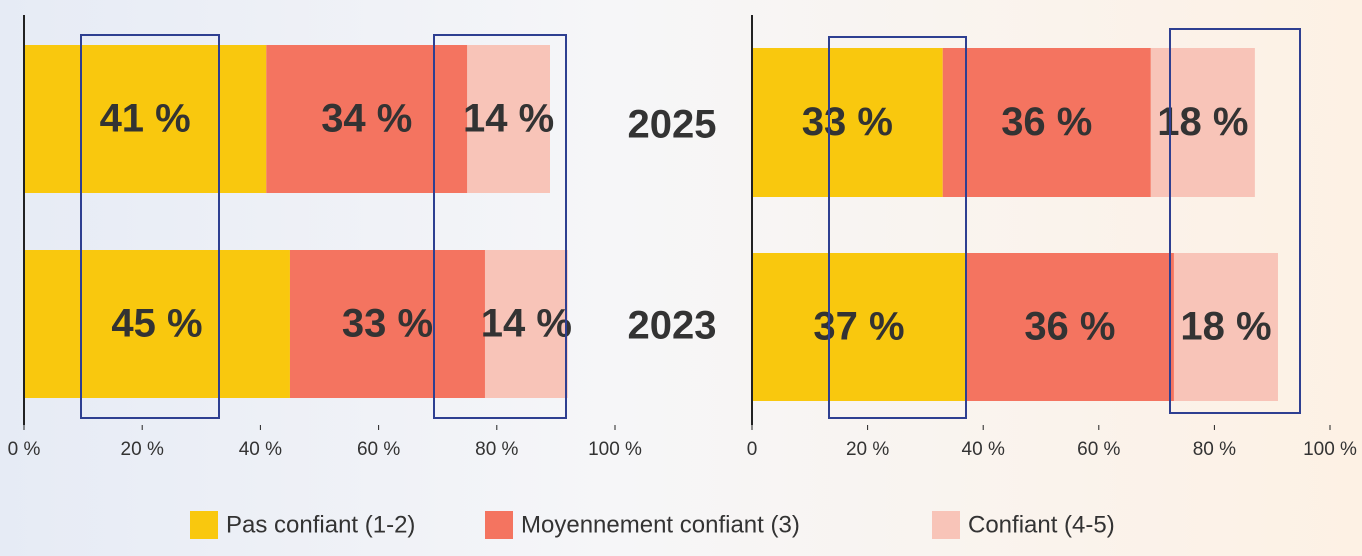  I want to click on x-tick-label: 0, so click(752, 449).